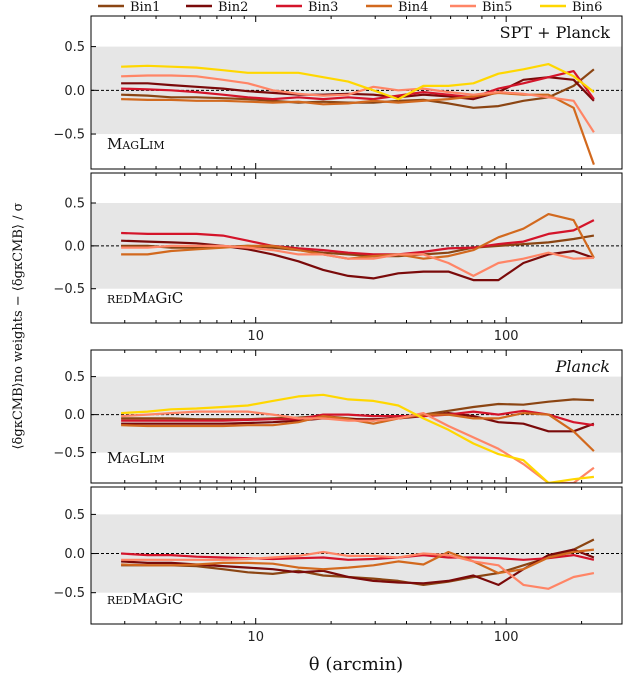 Image resolution: width=624 pixels, height=683 pixels. What do you see at coordinates (582, 366) in the screenshot?
I see `corner-label: Planck` at bounding box center [582, 366].